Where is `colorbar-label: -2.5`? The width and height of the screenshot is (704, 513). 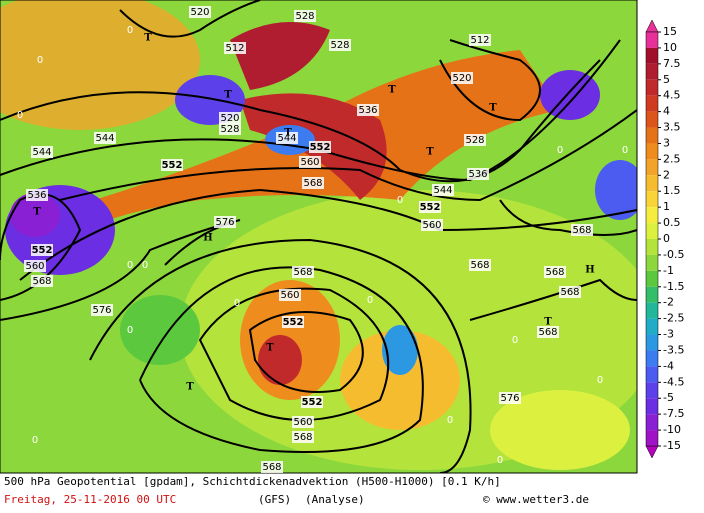 colorbar-label: -2.5 is located at coordinates (673, 318).